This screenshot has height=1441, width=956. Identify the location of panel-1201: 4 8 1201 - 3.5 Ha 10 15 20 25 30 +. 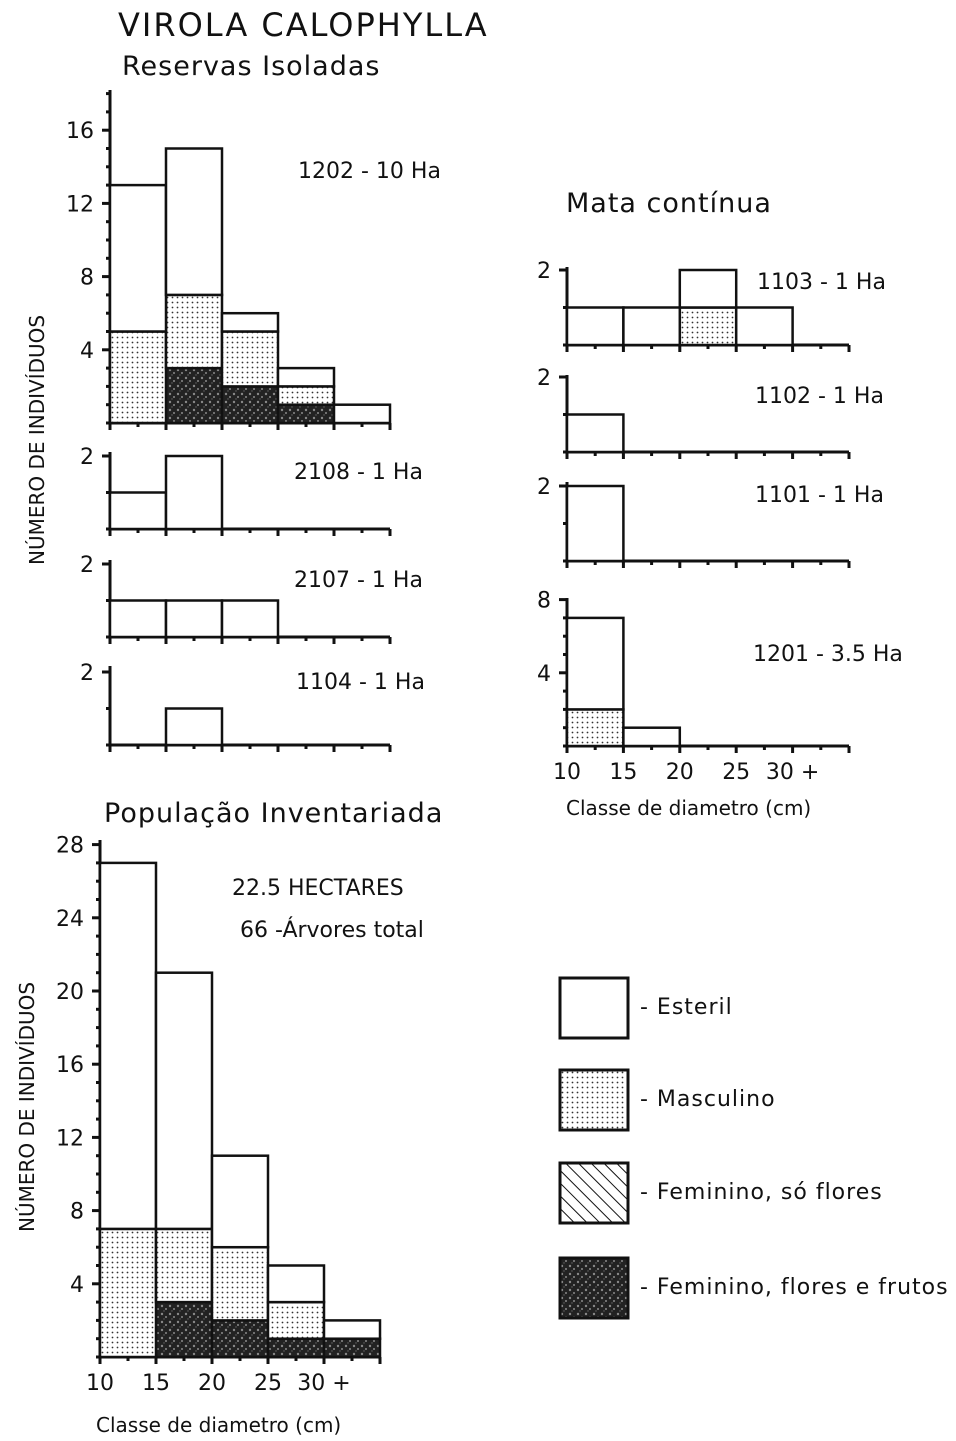
(720, 687).